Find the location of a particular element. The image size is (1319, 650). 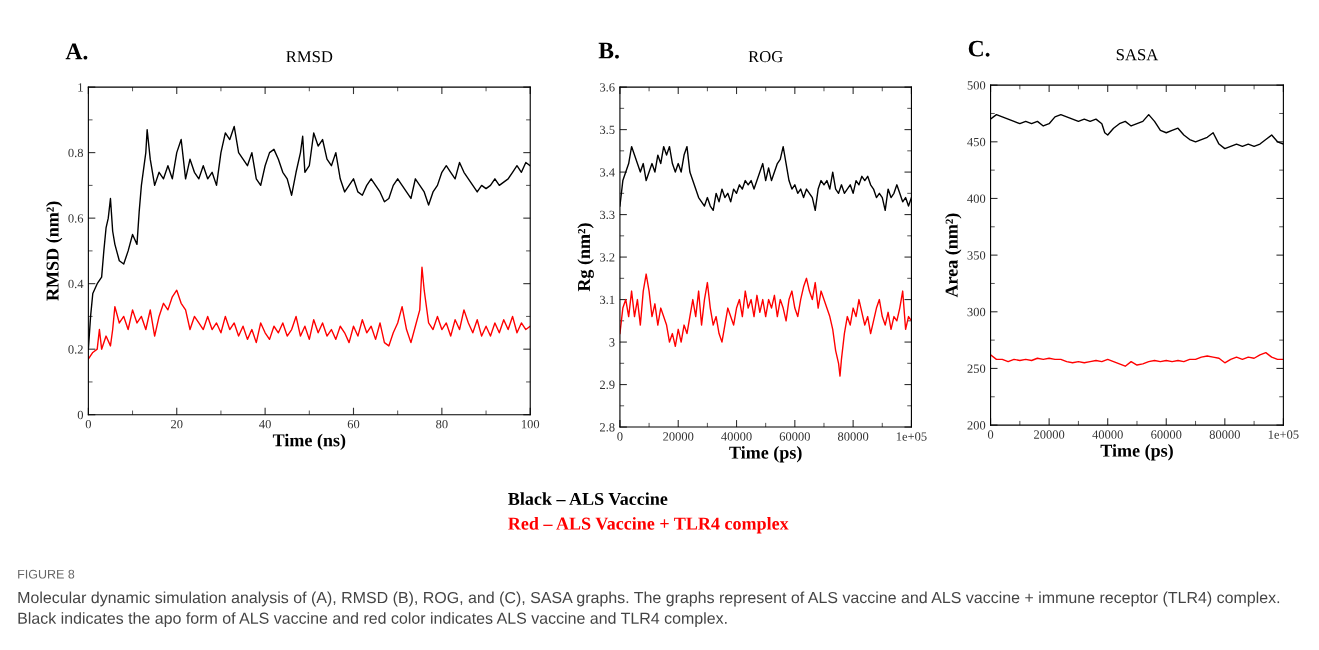

chart-title: SASA is located at coordinates (1137, 55).